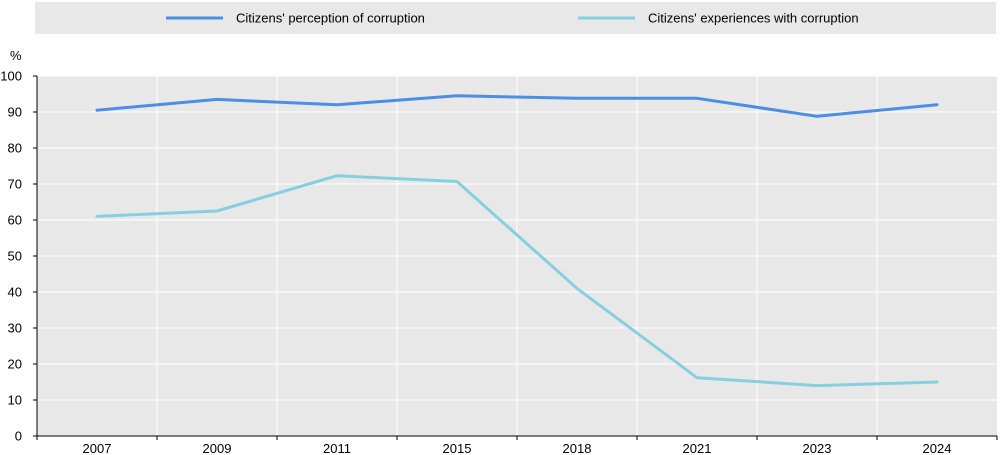  I want to click on x-tick-label: 2024, so click(937, 448).